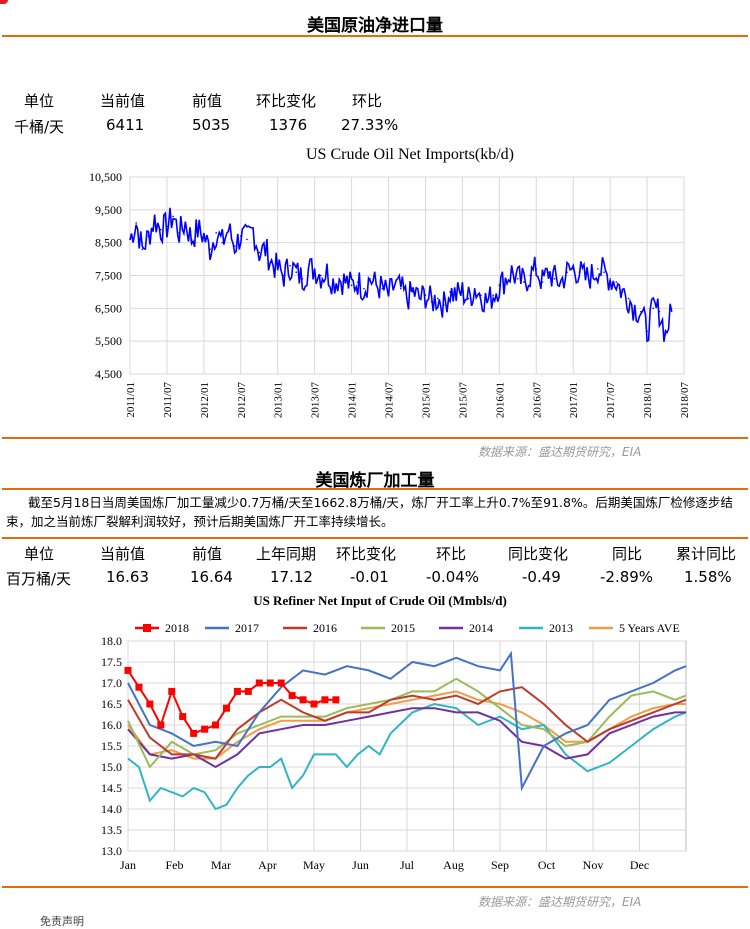 This screenshot has width=750, height=929. Describe the element at coordinates (291, 577) in the screenshot. I see `refinery-value-last-year: 17.12` at that location.